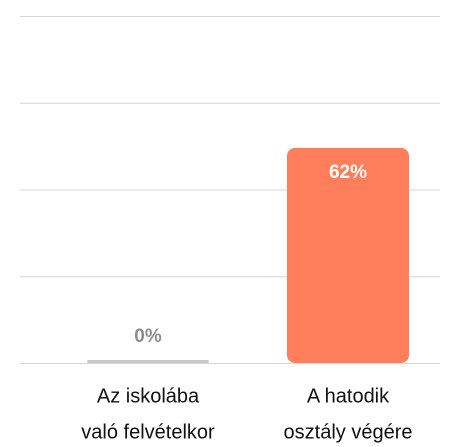 This screenshot has height=447, width=460. Describe the element at coordinates (348, 172) in the screenshot. I see `value-label: 62%` at that location.